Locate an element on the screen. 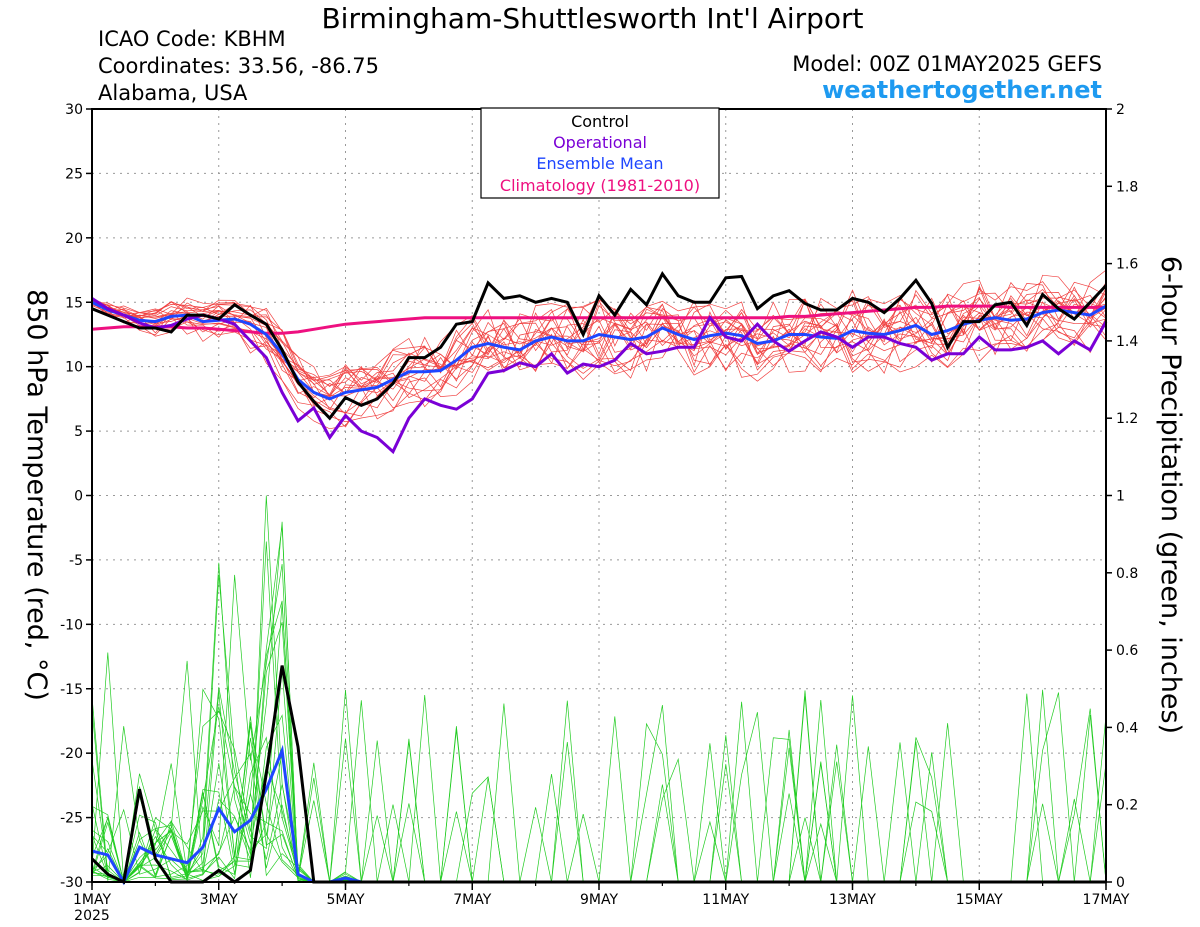  x-tick-label: 17MAY is located at coordinates (1106, 900).